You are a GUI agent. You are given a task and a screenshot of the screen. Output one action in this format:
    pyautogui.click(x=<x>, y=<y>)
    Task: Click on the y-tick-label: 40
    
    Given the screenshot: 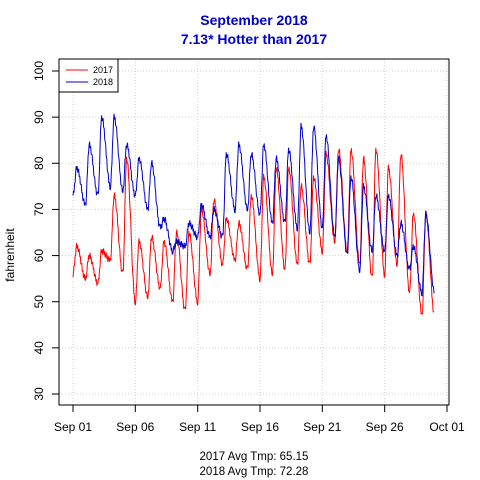 What is the action you would take?
    pyautogui.click(x=39, y=348)
    